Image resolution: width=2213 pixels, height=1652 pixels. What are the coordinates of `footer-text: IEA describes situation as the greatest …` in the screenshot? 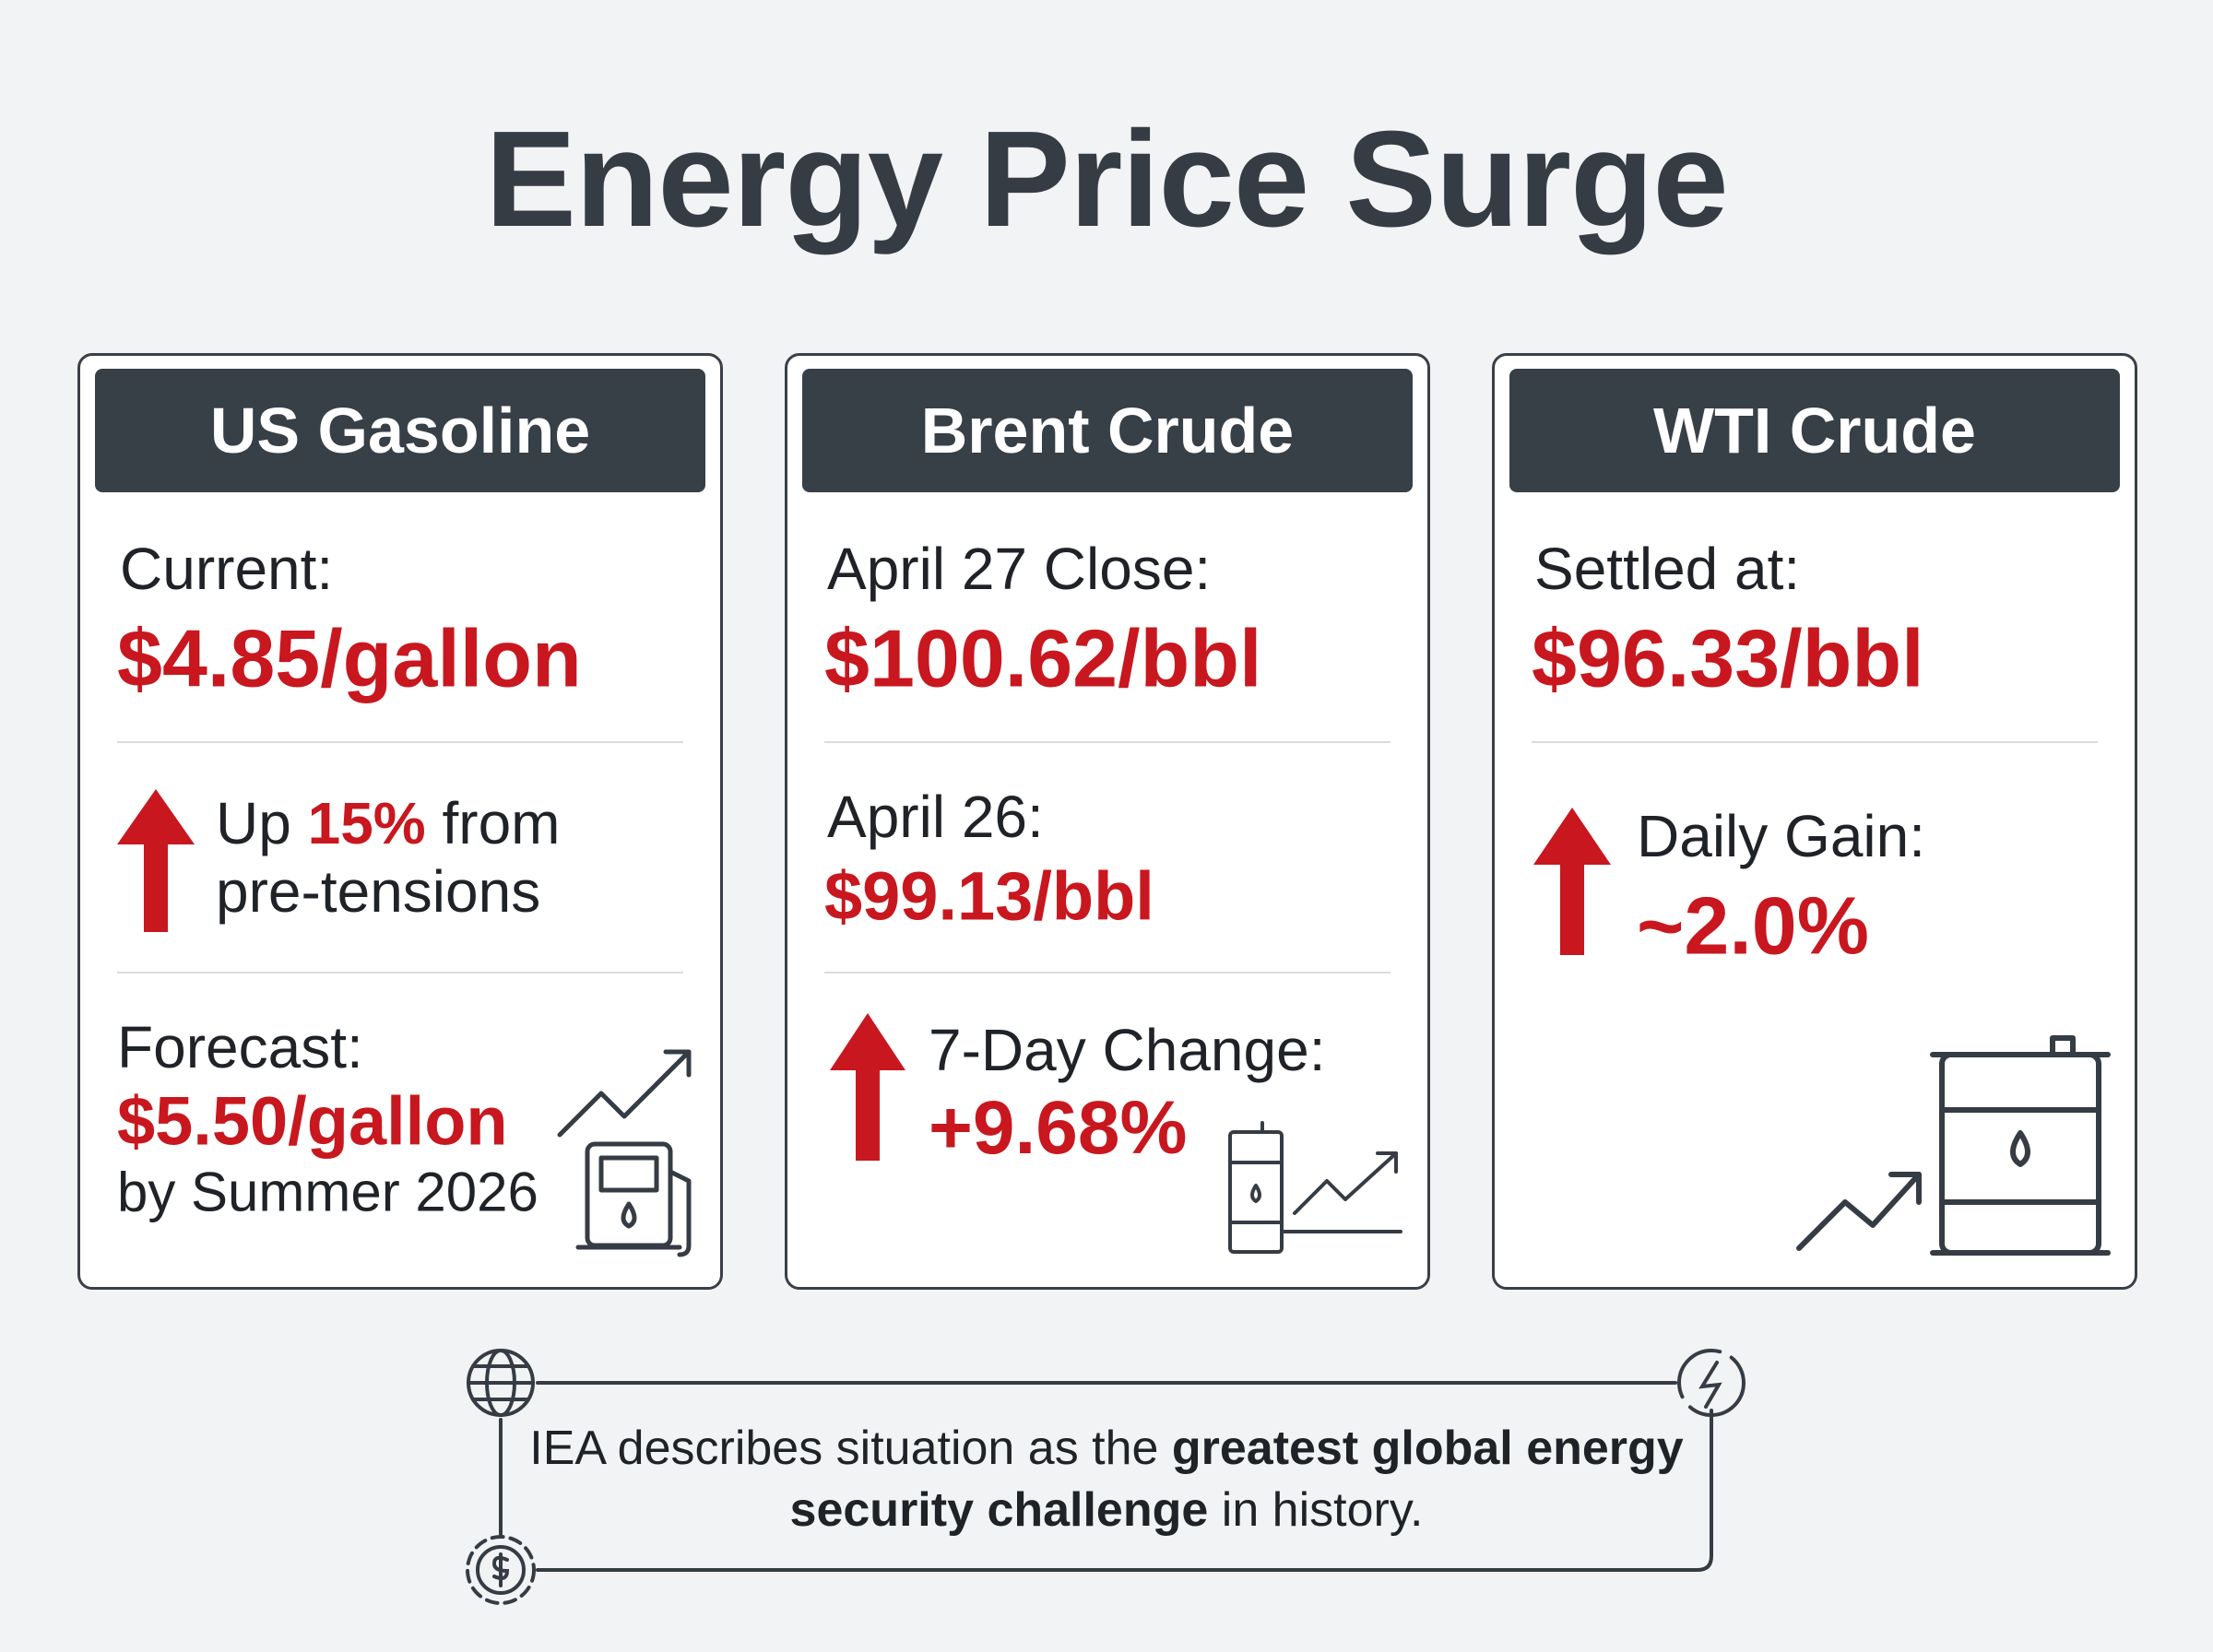 It's located at (1106, 1479).